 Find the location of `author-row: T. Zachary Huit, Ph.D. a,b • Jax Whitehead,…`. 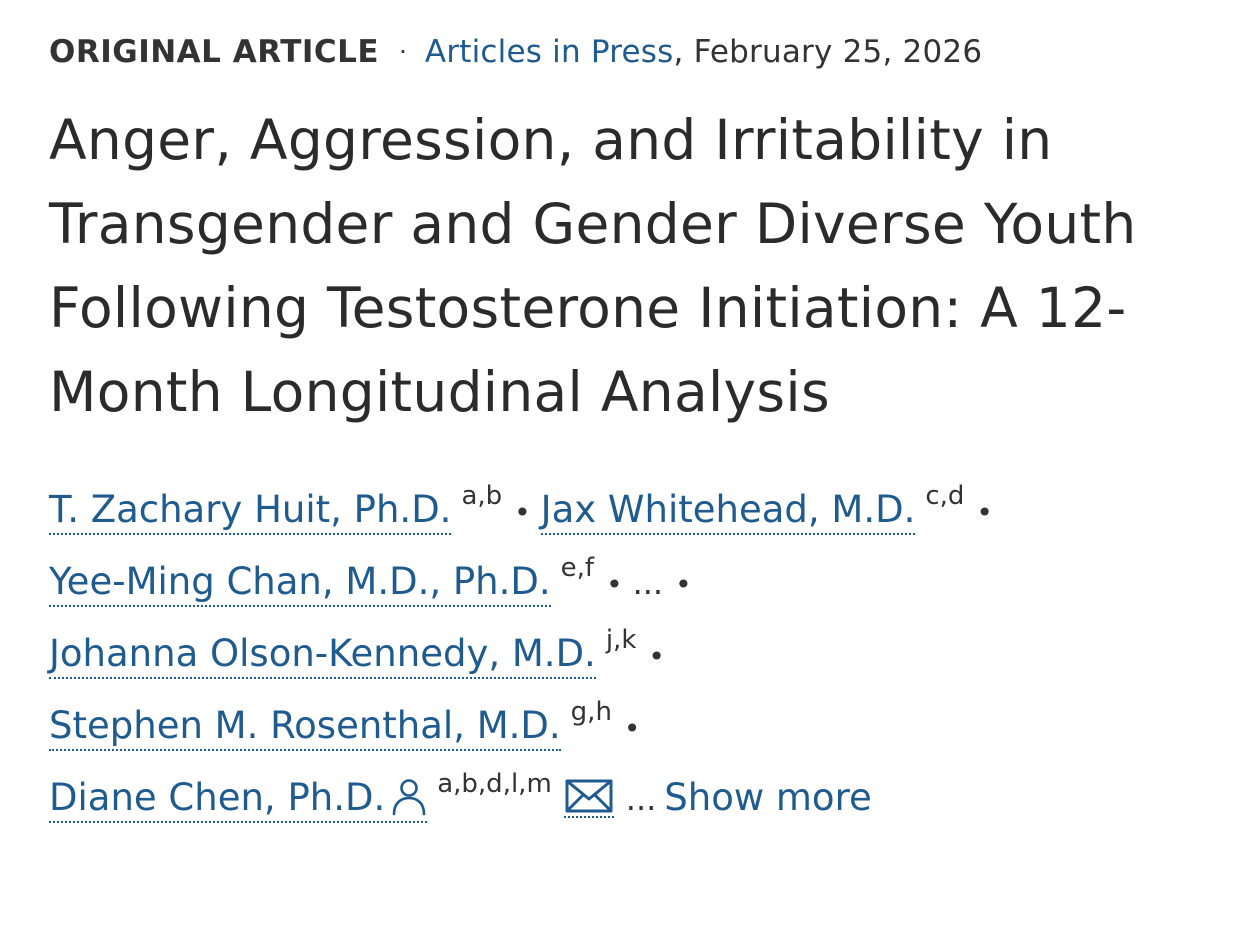

author-row: T. Zachary Huit, Ph.D. a,b • Jax Whitehead,… is located at coordinates (634, 497).